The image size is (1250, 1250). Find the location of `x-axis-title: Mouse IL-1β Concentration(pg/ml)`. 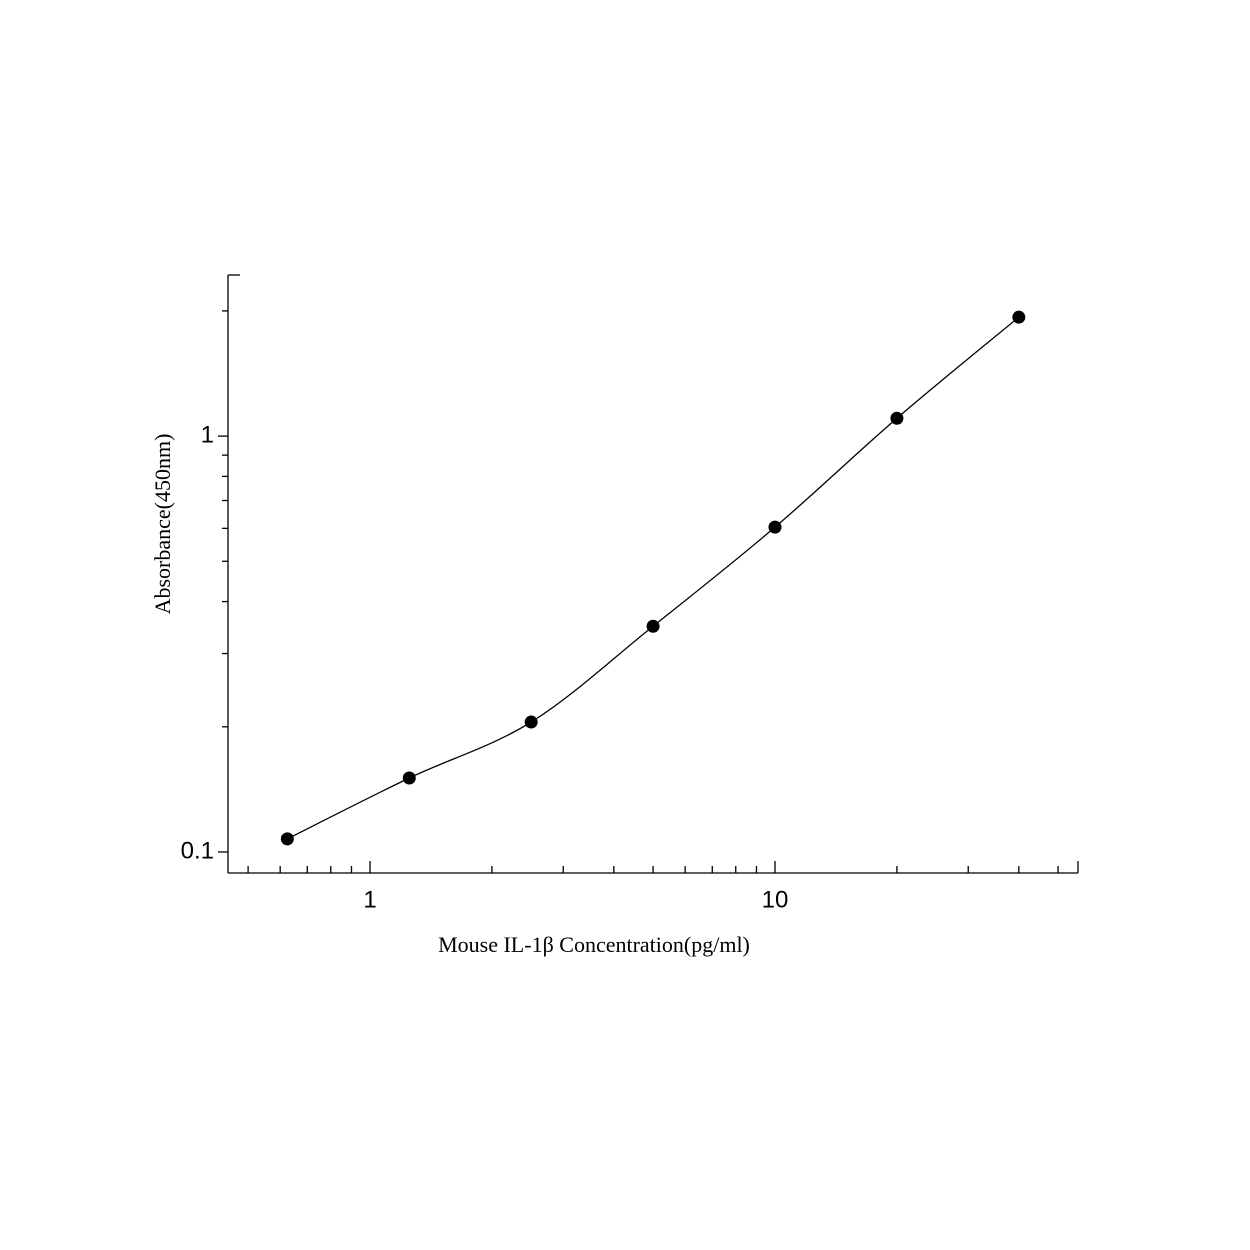

x-axis-title: Mouse IL-1β Concentration(pg/ml) is located at coordinates (594, 944).